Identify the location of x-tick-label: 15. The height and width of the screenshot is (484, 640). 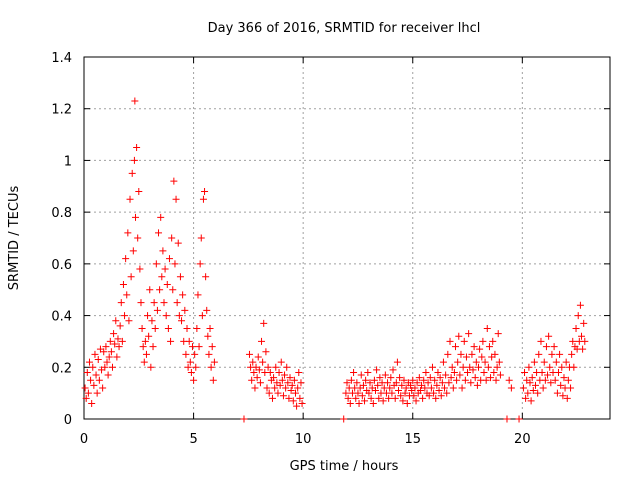
(412, 439).